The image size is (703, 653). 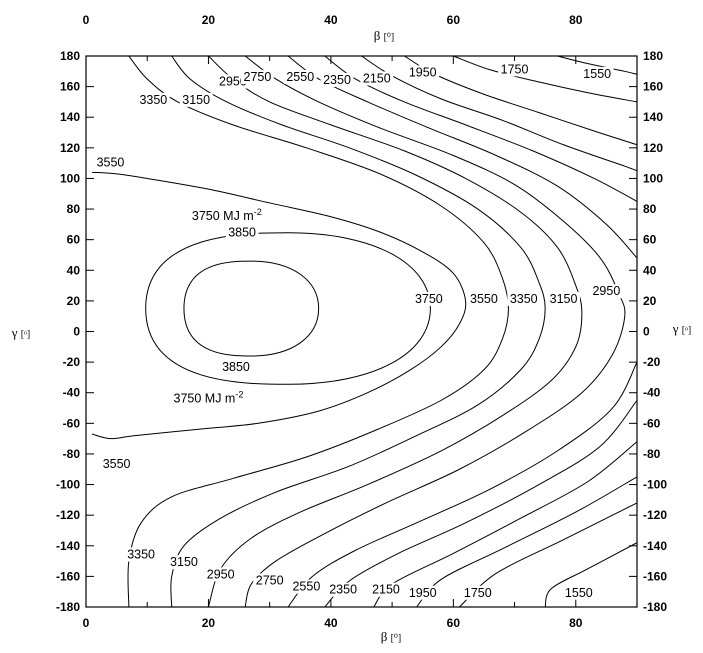 What do you see at coordinates (331, 623) in the screenshot?
I see `x-tick-label-bottom: 40` at bounding box center [331, 623].